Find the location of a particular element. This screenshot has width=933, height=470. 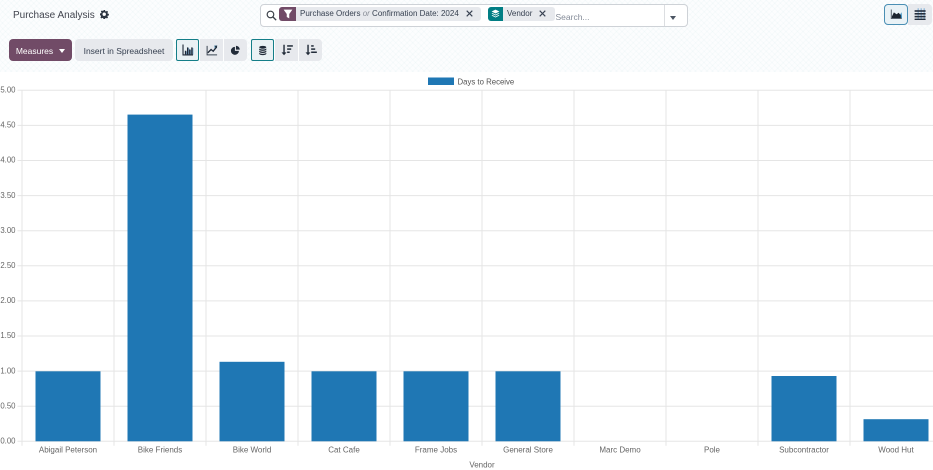

svg-text: Marc Demo is located at coordinates (620, 450).